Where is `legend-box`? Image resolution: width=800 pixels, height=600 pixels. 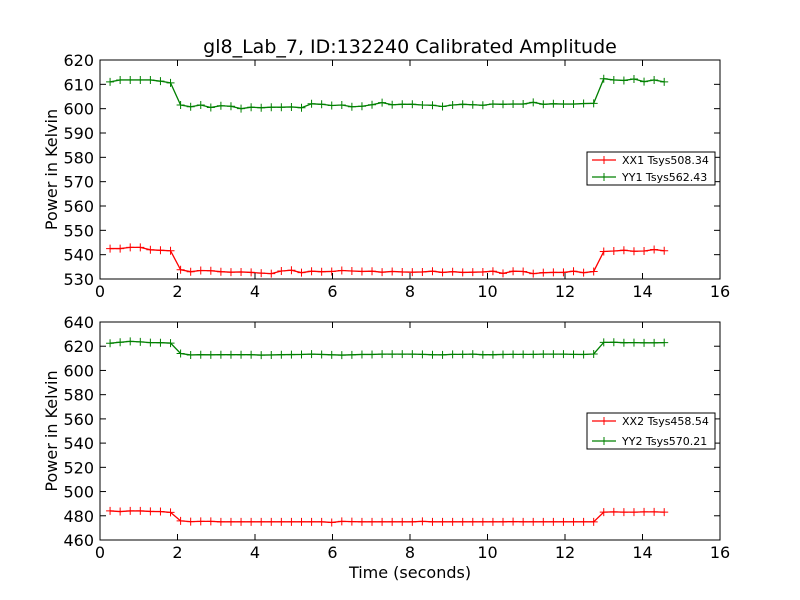 legend-box is located at coordinates (651, 431).